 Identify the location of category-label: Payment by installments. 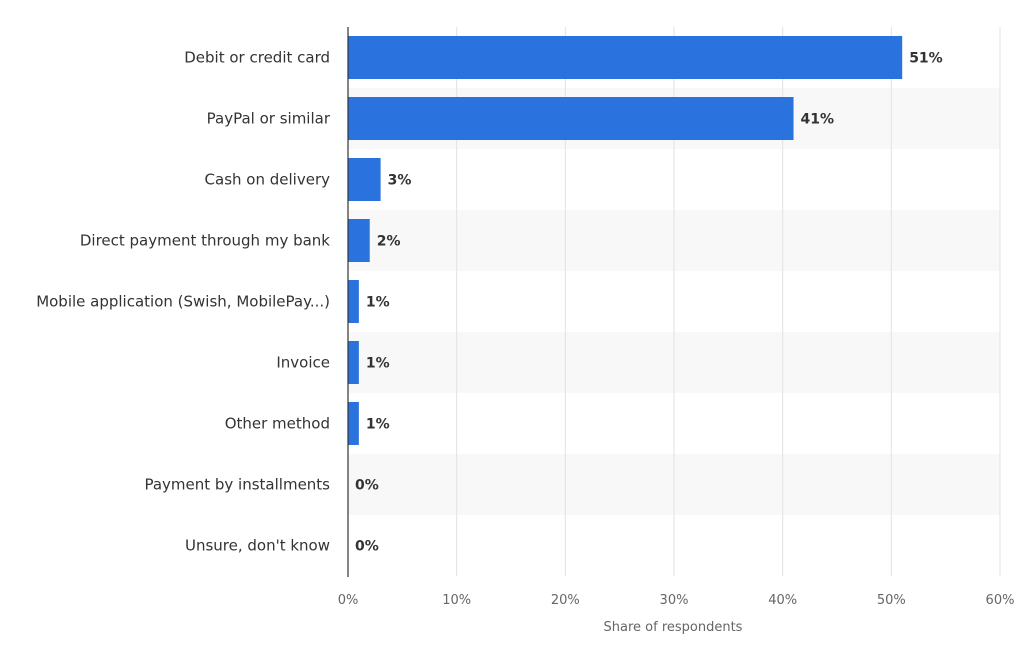
(237, 485).